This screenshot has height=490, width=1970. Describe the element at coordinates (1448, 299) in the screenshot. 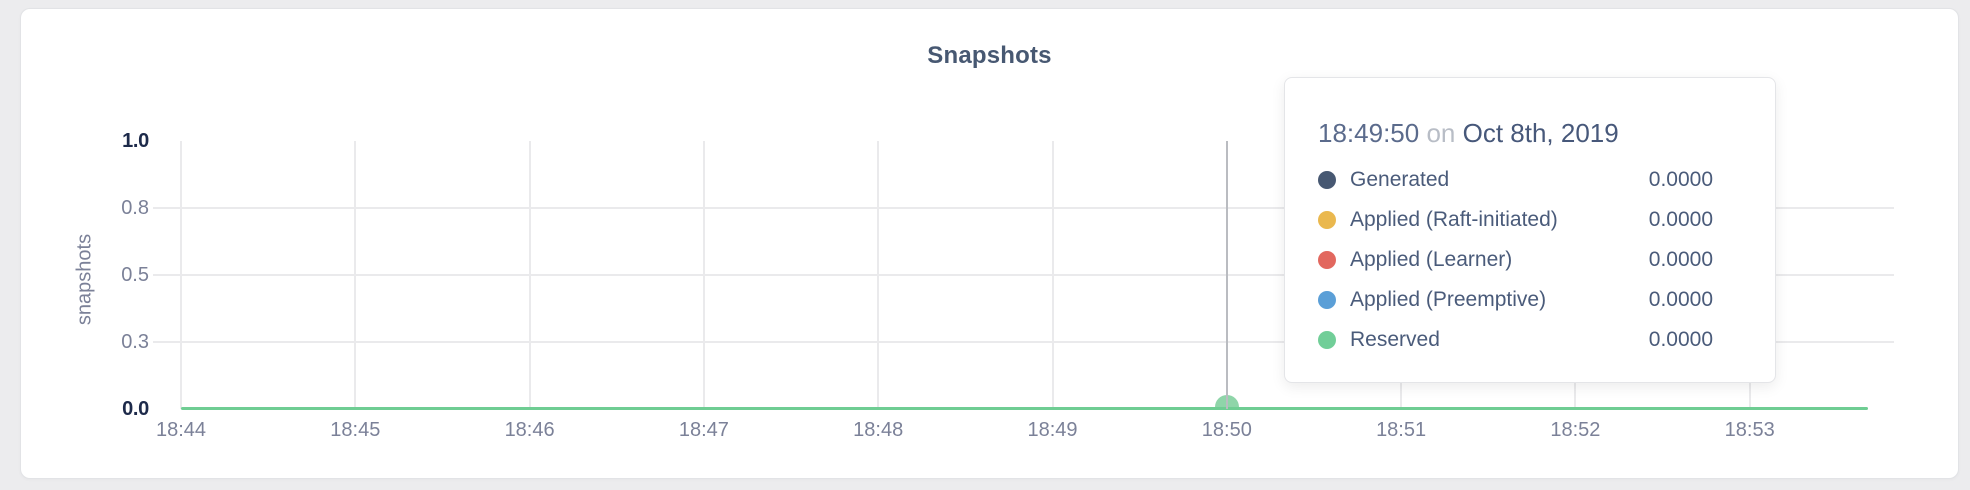

I see `series-name: Applied (Preemptive)` at that location.